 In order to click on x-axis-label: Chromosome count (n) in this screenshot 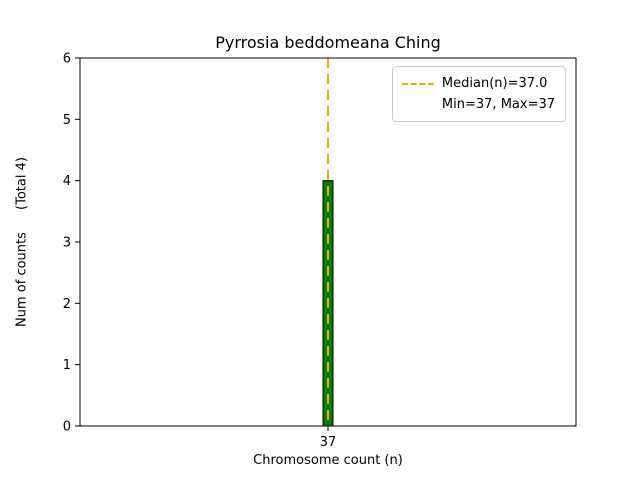, I will do `click(328, 460)`.